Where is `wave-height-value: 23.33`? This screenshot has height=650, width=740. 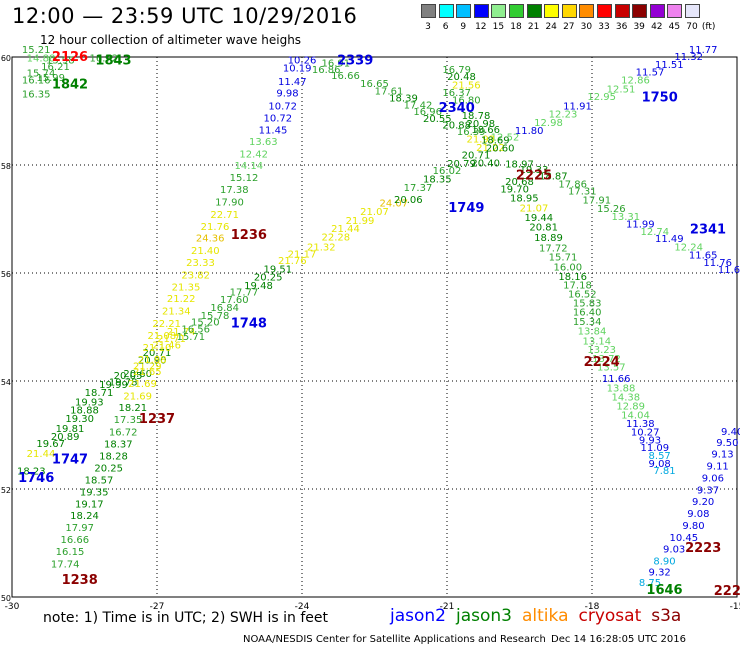 wave-height-value: 23.33 is located at coordinates (200, 263).